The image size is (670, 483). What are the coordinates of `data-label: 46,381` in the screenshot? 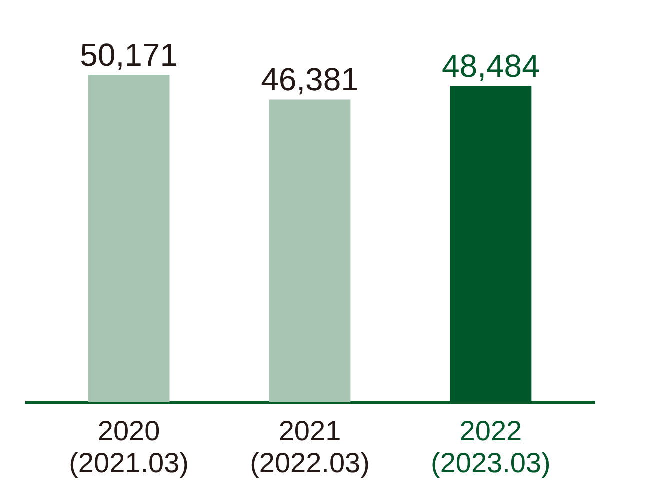 It's located at (310, 80).